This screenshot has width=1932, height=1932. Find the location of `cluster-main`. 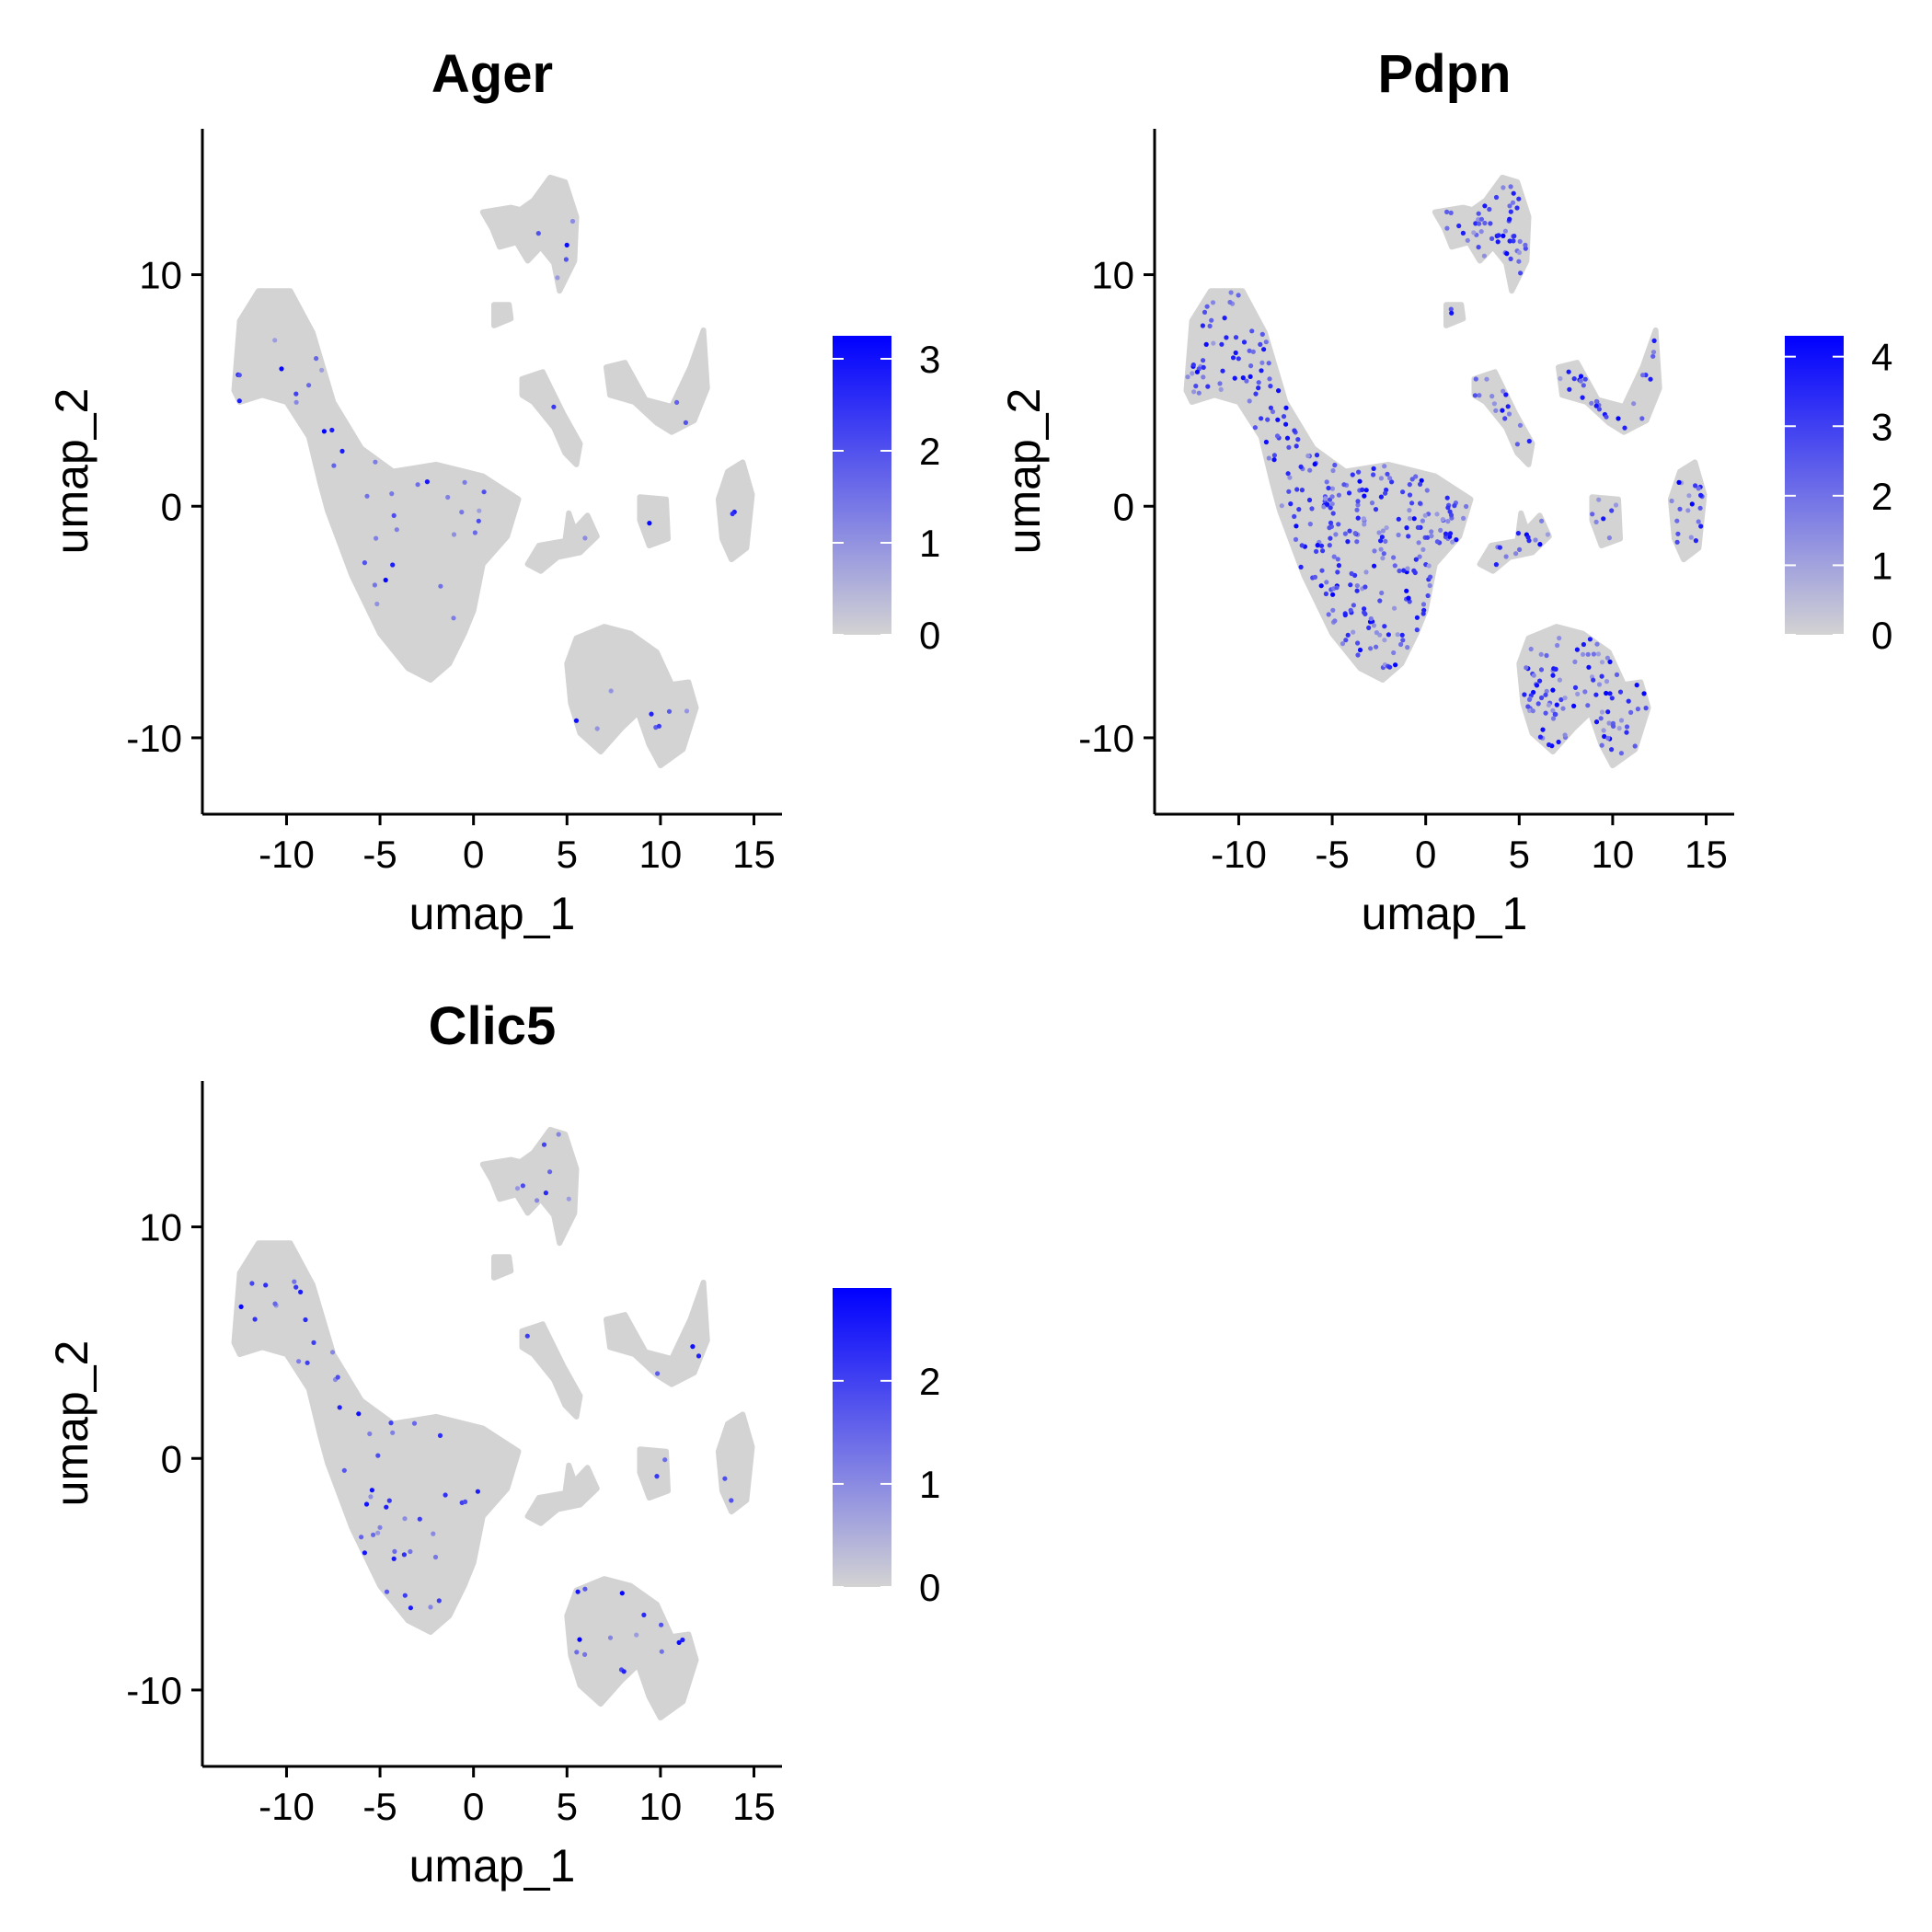

cluster-main is located at coordinates (376, 485).